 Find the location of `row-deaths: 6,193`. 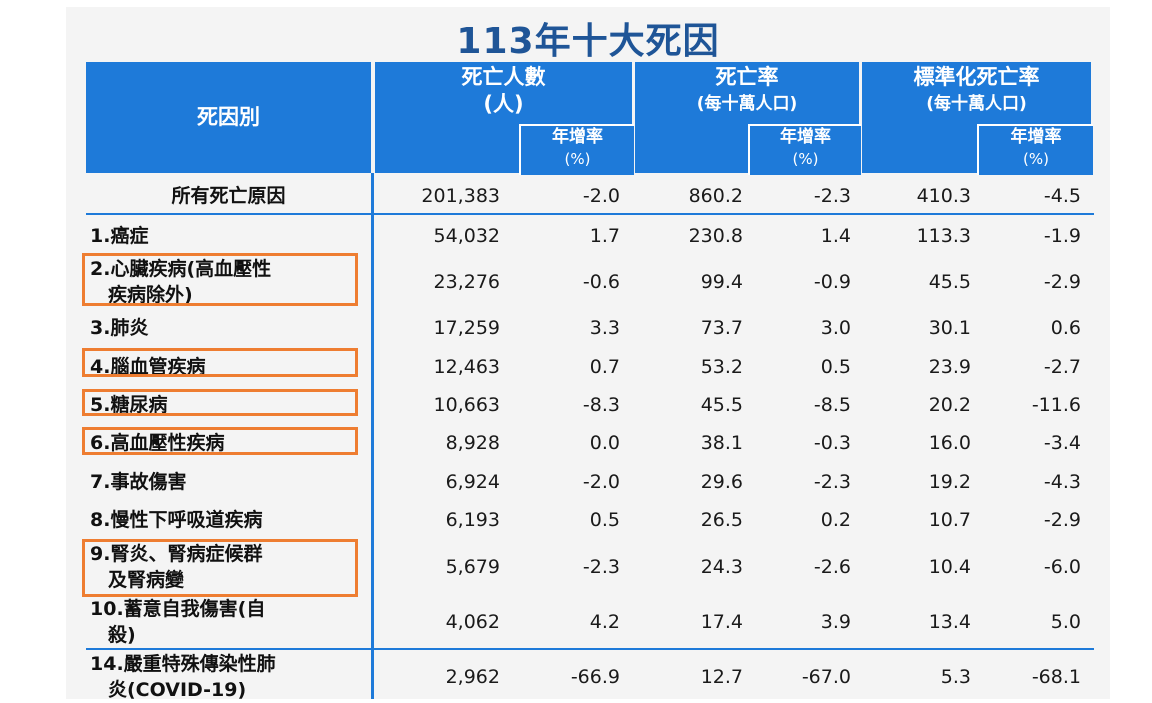

row-deaths: 6,193 is located at coordinates (472, 520).